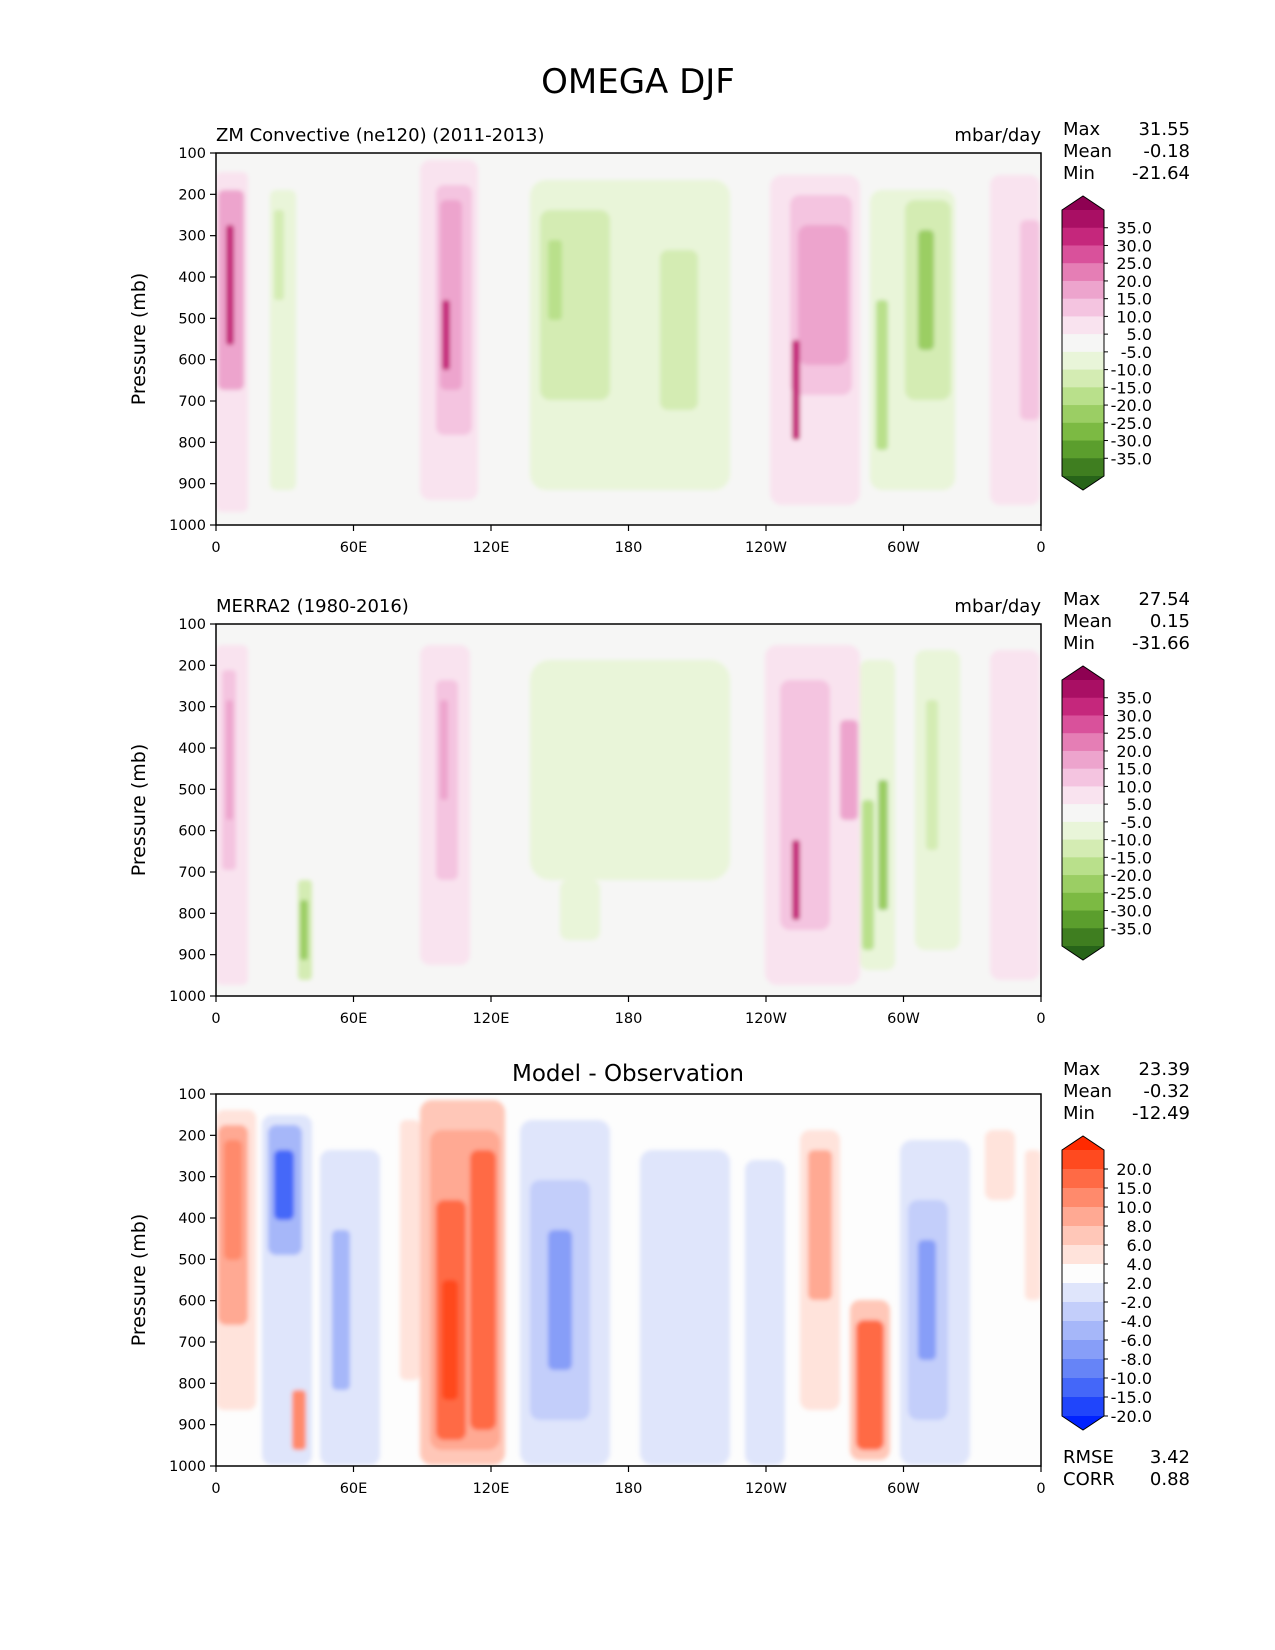 This screenshot has height=1650, width=1275. What do you see at coordinates (1166, 151) in the screenshot?
I see `stat-mean-value: -0.18` at bounding box center [1166, 151].